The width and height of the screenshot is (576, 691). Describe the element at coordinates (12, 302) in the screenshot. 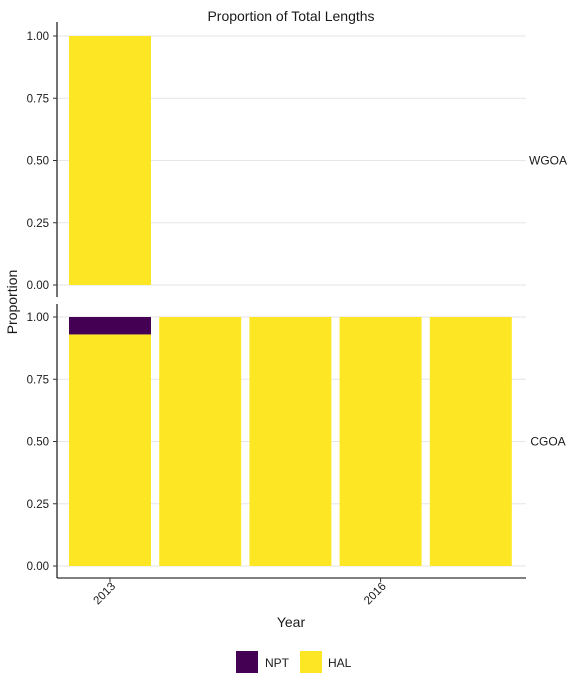

I see `y-axis-title: Proportion` at that location.